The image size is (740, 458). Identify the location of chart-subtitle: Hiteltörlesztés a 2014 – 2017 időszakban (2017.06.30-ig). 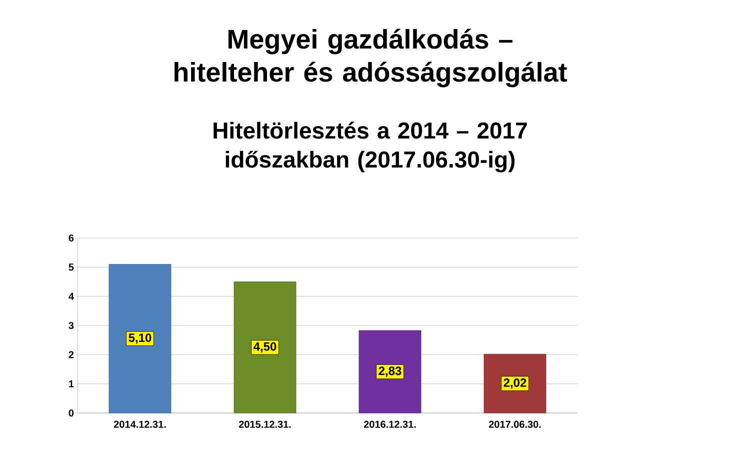
(370, 147).